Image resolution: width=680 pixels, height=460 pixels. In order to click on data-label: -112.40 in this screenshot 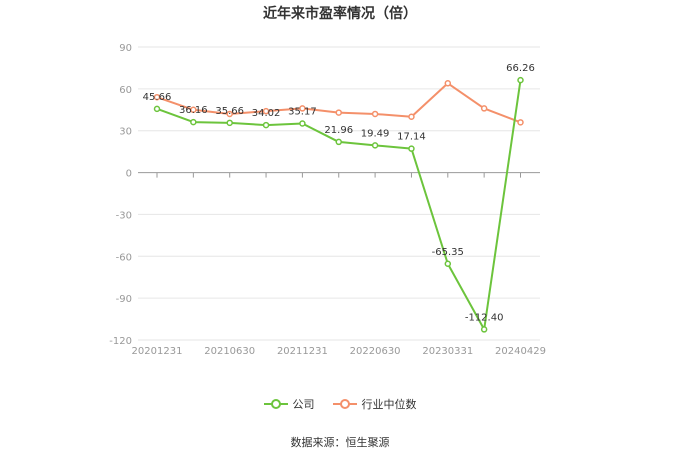, I will do `click(484, 317)`.